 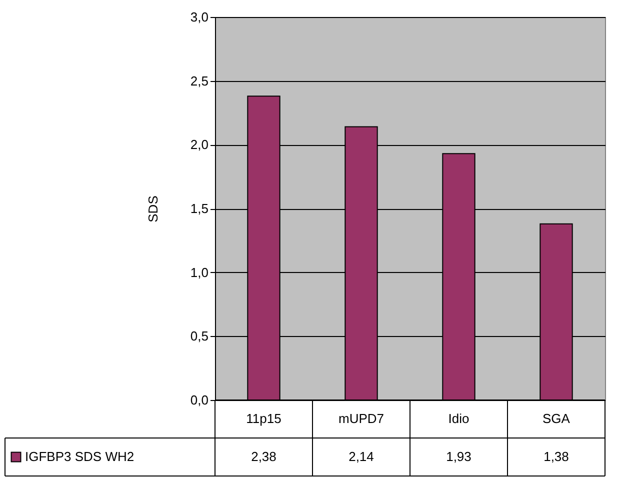 I want to click on y-tick-label: 2,0, so click(x=199, y=144).